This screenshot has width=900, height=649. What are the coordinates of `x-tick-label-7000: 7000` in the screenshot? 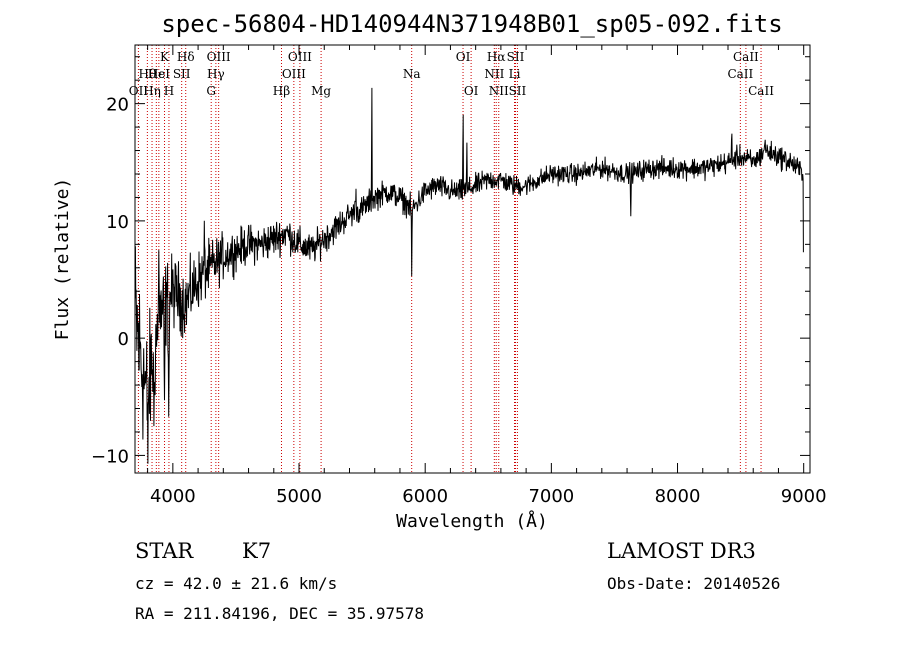 It's located at (551, 496).